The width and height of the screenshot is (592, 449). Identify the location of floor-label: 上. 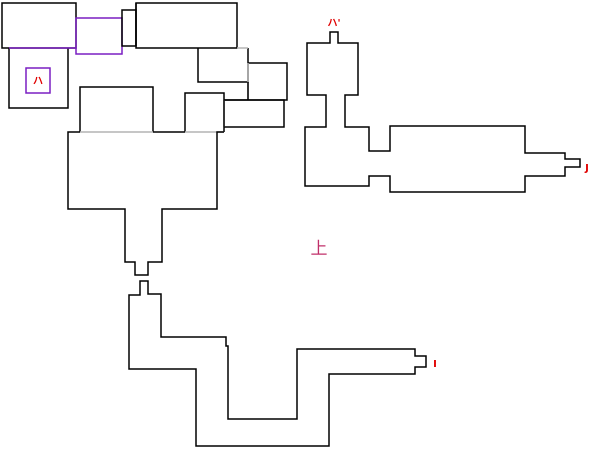
(319, 249).